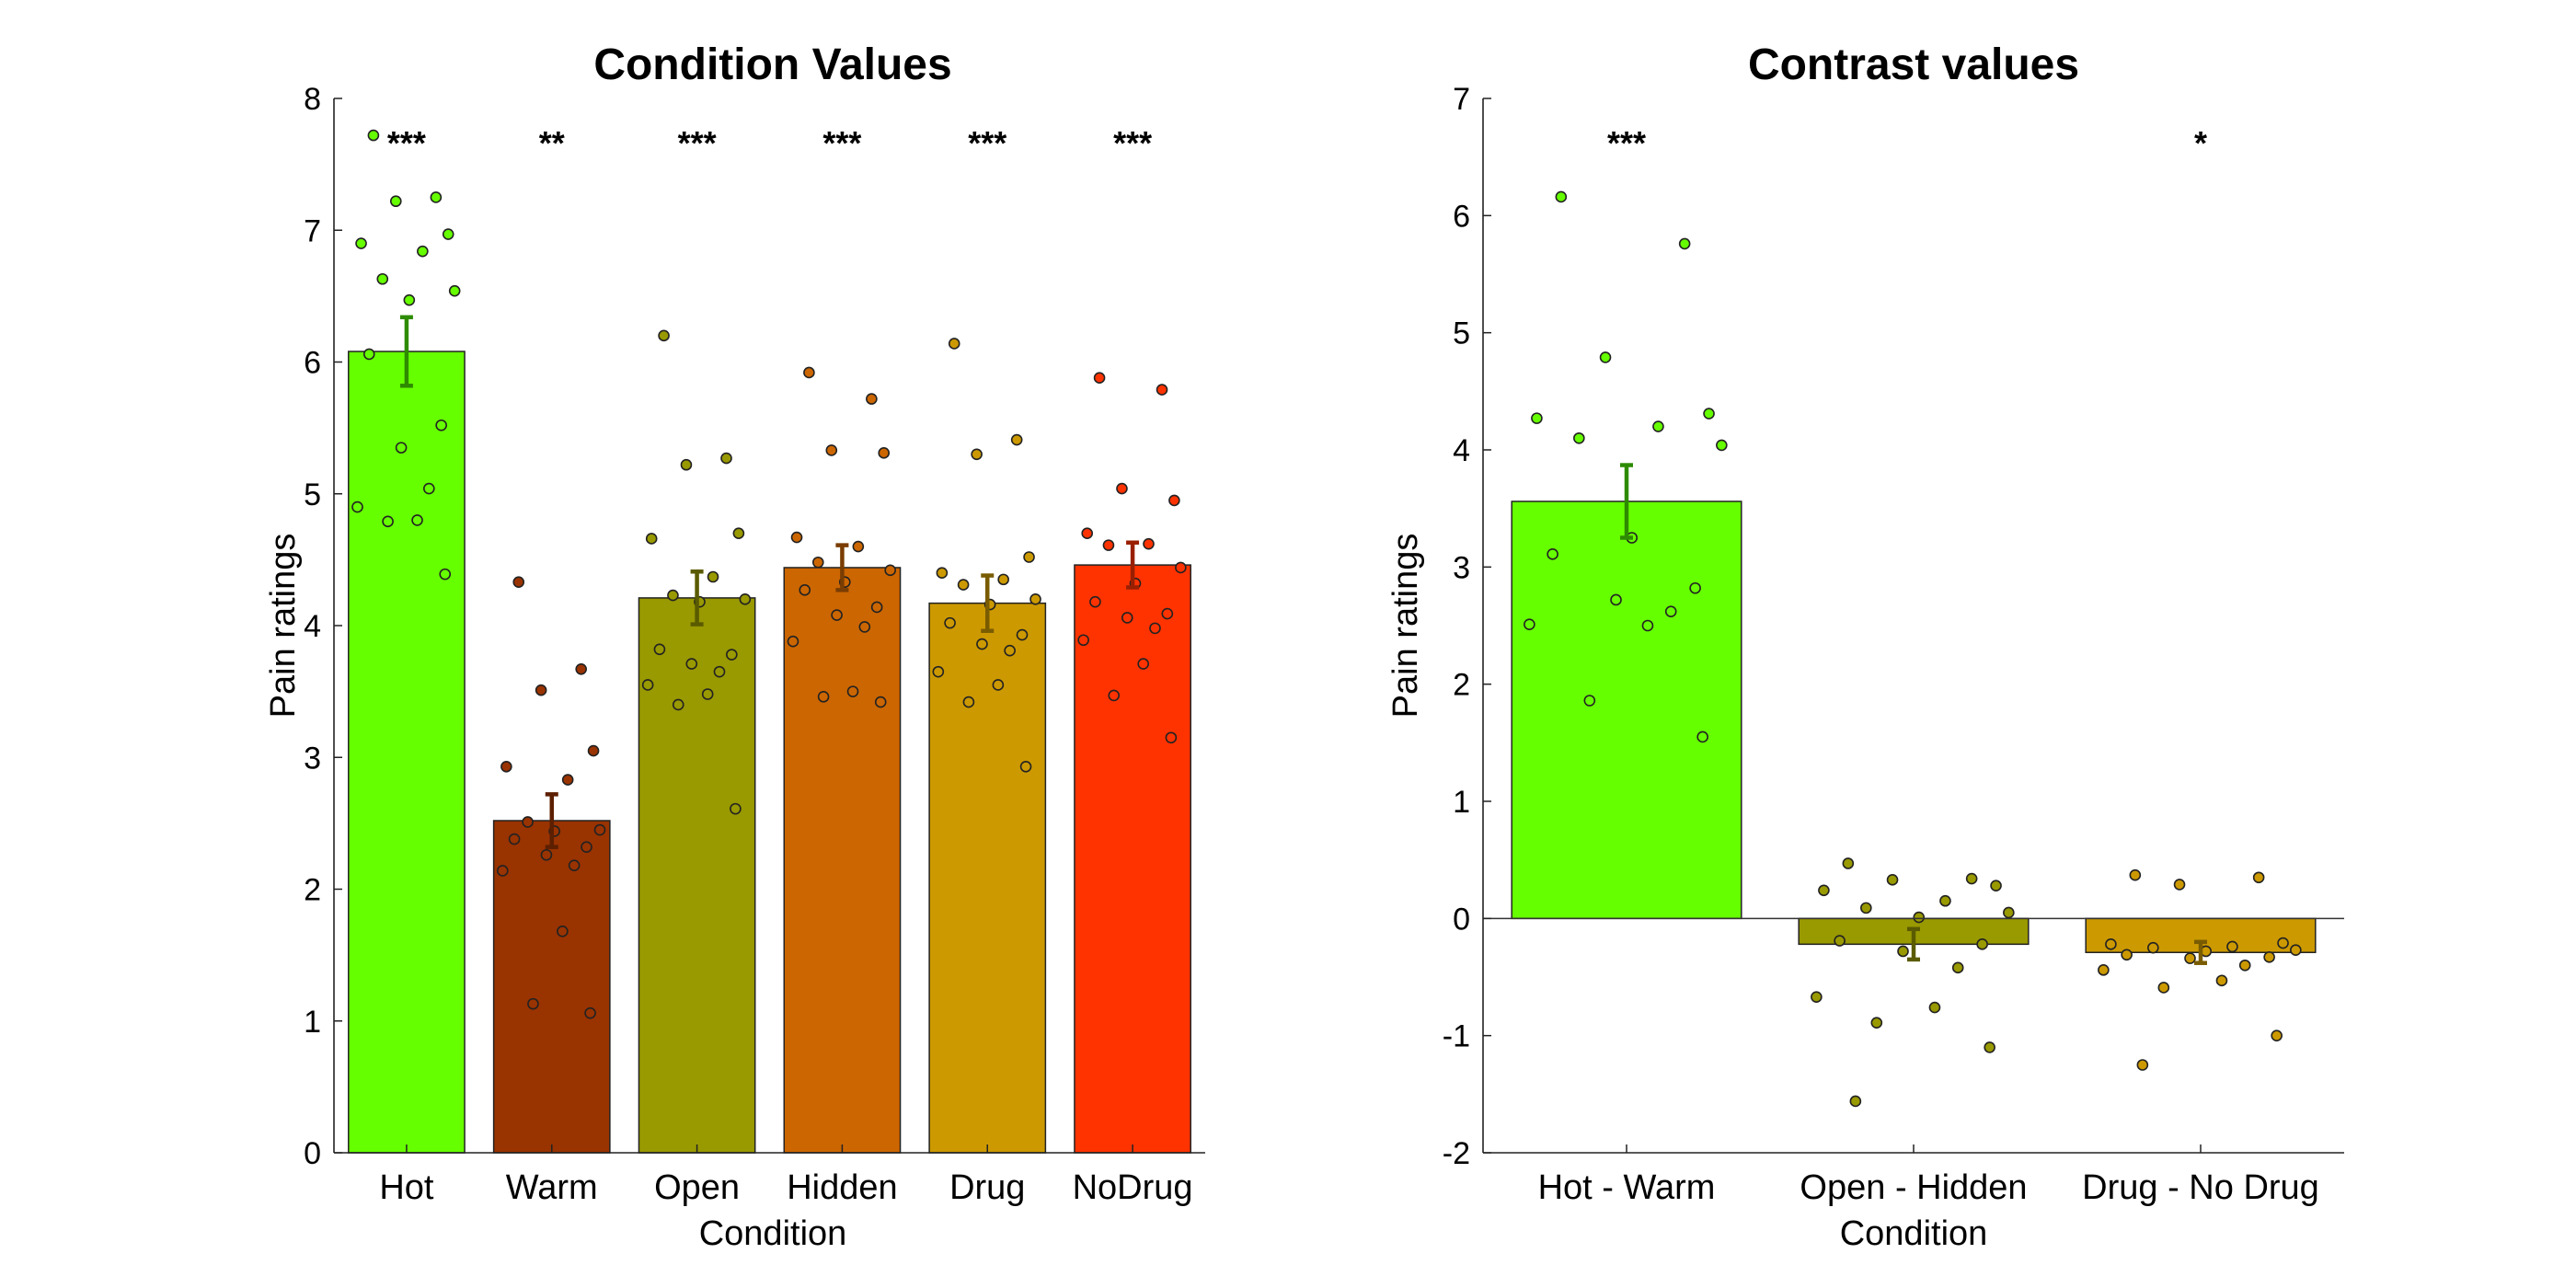 This screenshot has height=1288, width=2576. What do you see at coordinates (769, 582) in the screenshot?
I see `error-bars` at bounding box center [769, 582].